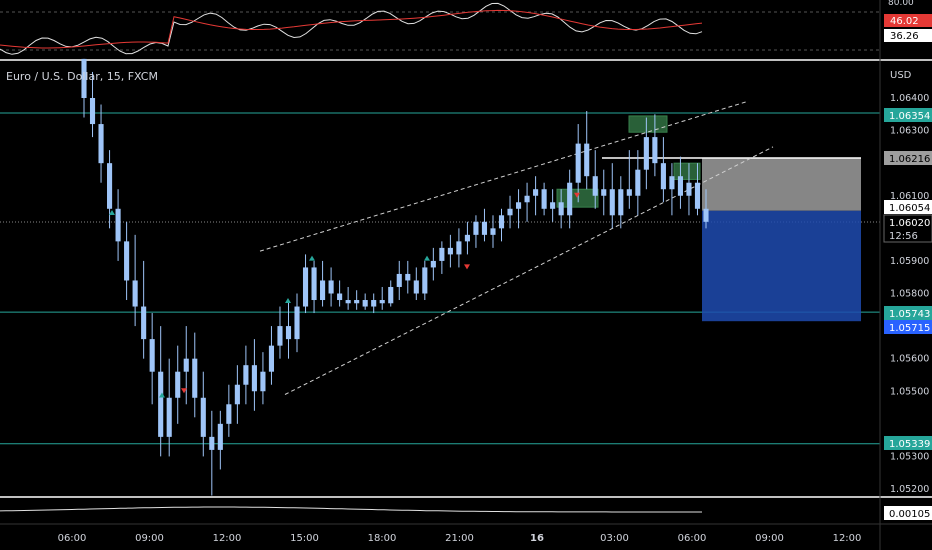 This screenshot has width=932, height=550. What do you see at coordinates (908, 327) in the screenshot?
I see `price-tag-target: 1.05715` at bounding box center [908, 327].